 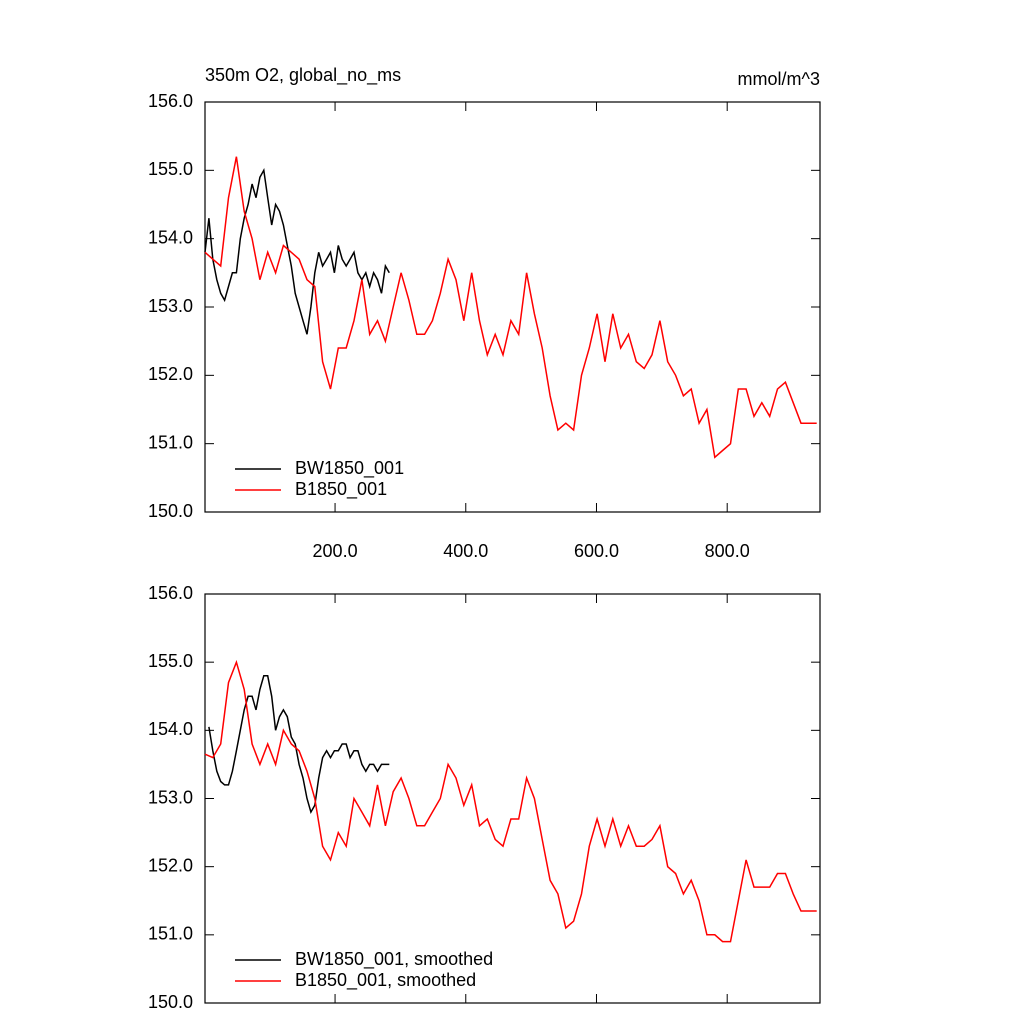 I want to click on x-tick-label: 400.0, so click(x=465, y=551).